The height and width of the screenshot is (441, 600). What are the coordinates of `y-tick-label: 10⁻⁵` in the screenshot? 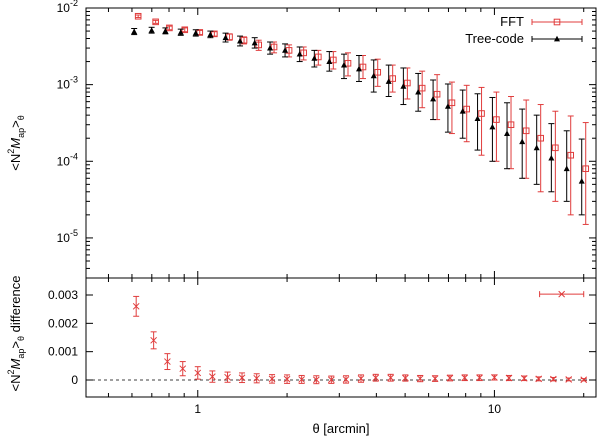 It's located at (67, 236).